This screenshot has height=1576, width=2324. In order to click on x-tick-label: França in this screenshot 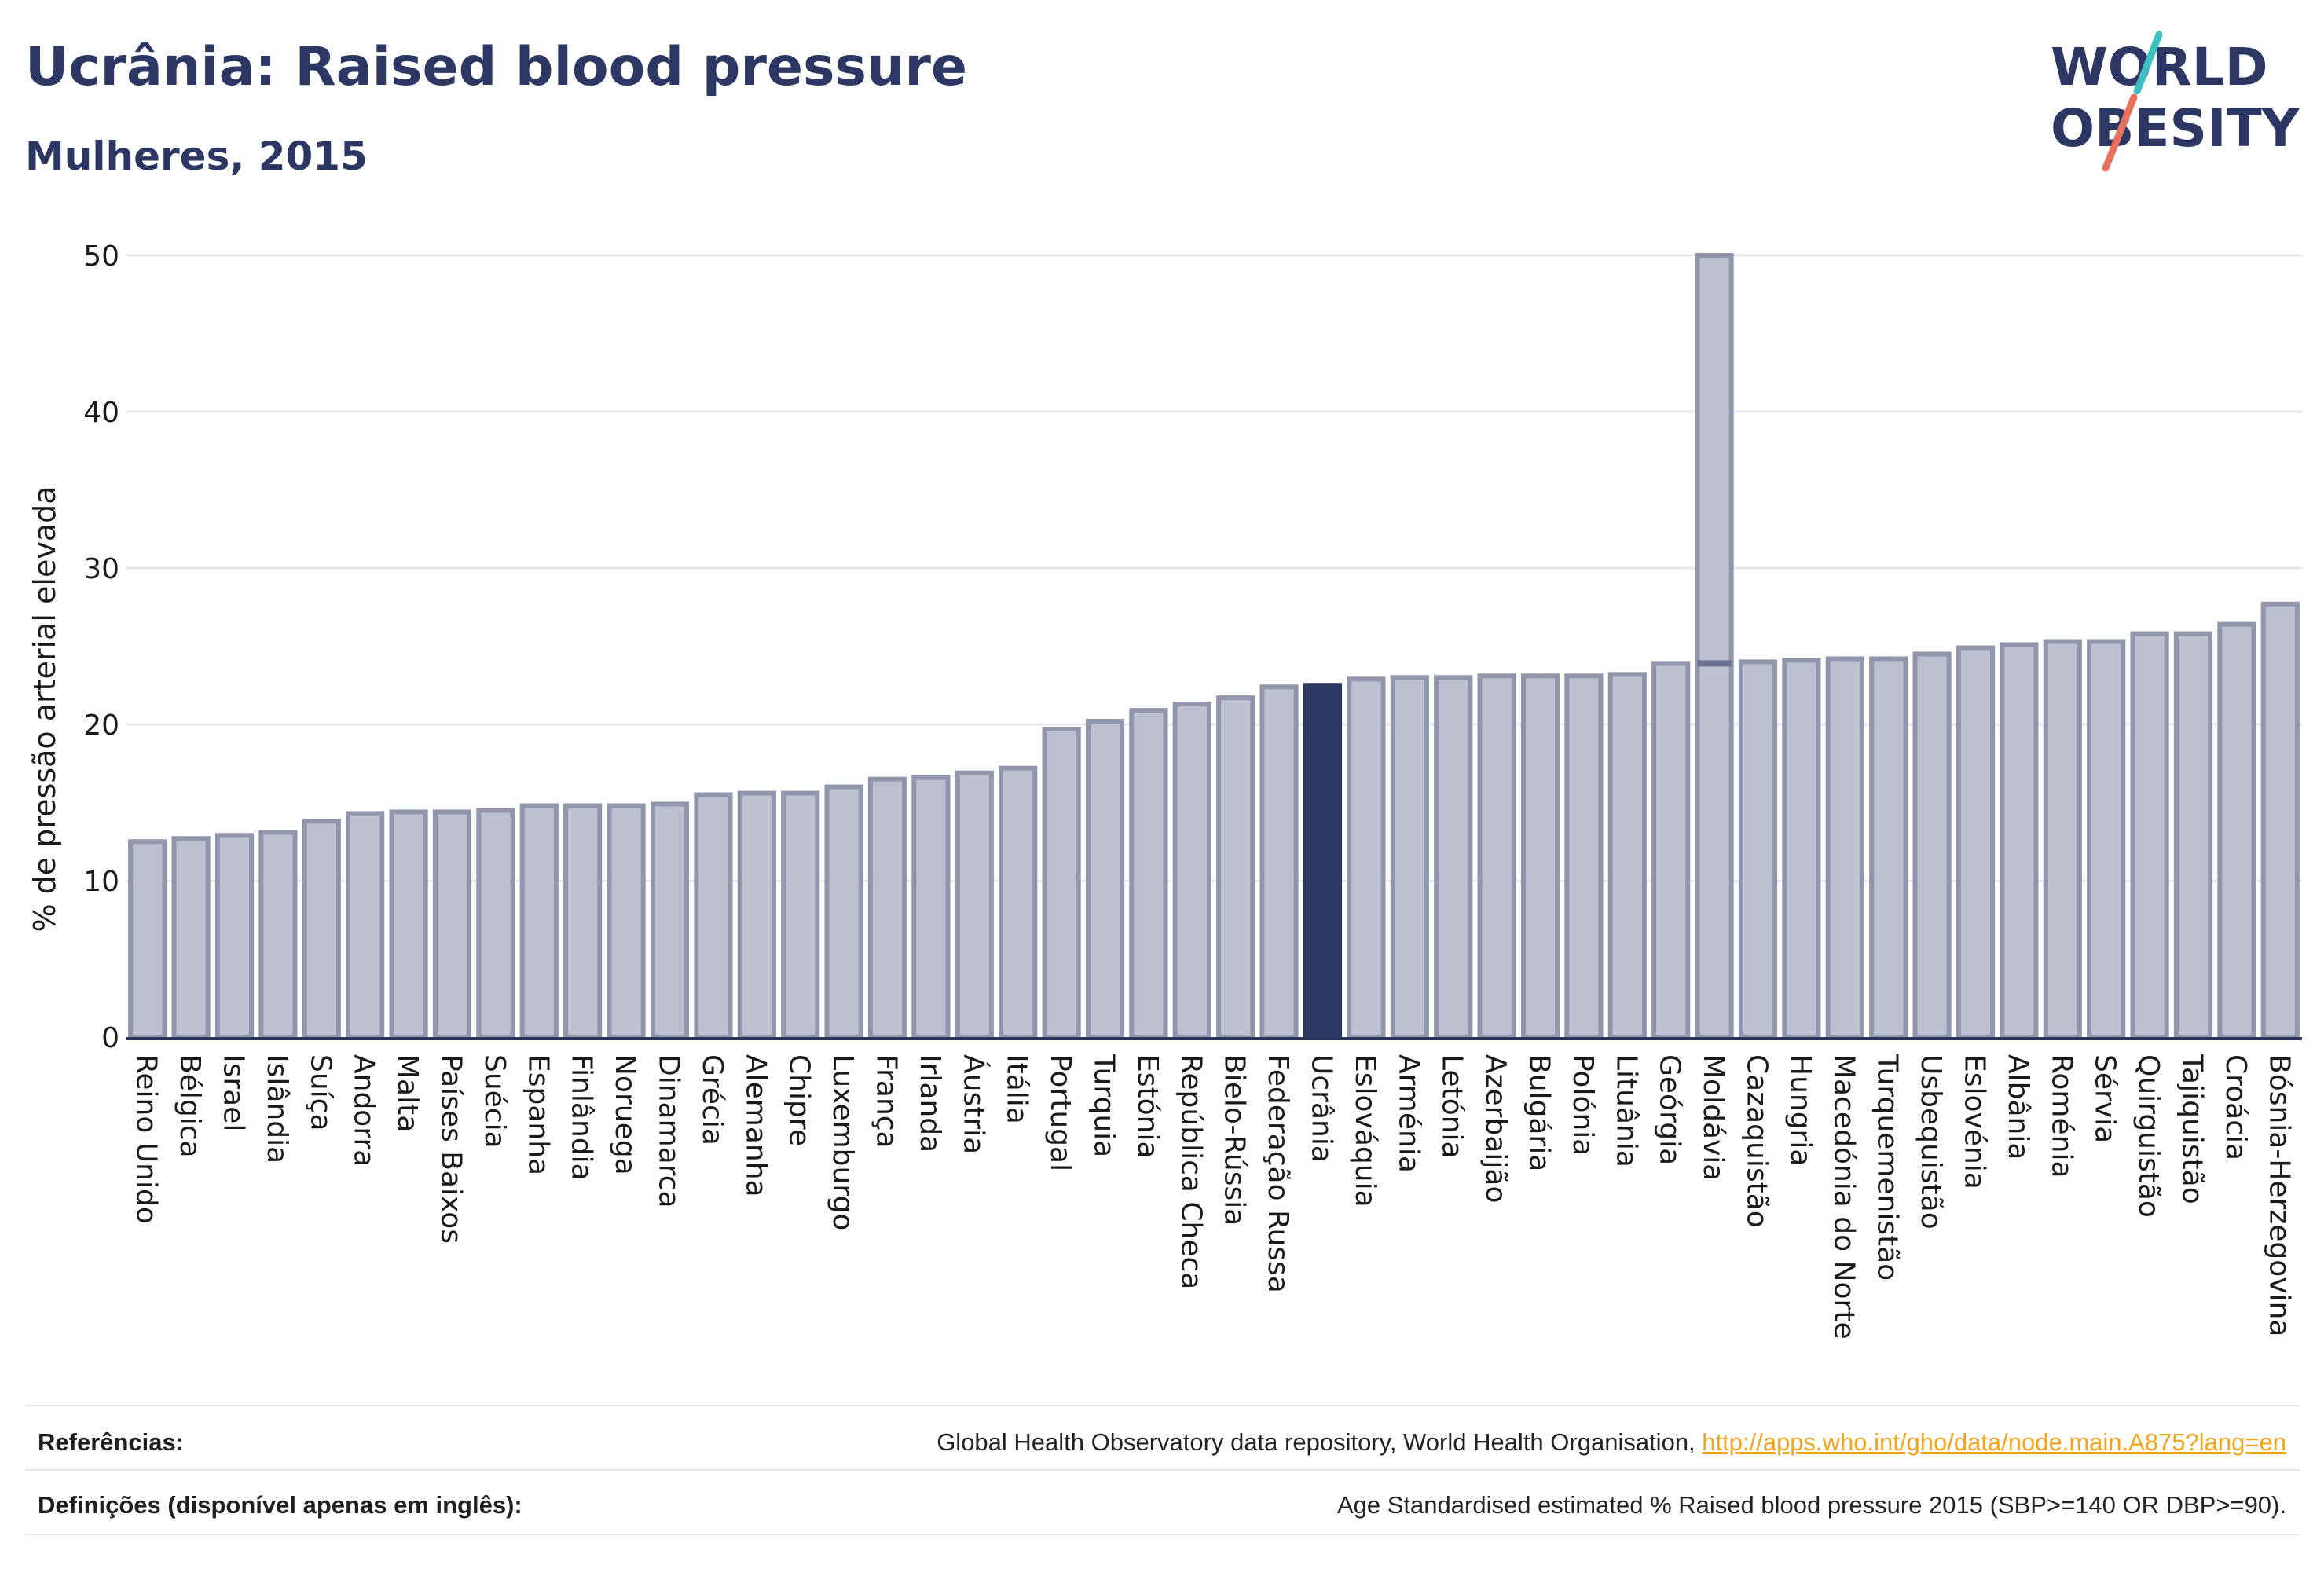, I will do `click(887, 1101)`.